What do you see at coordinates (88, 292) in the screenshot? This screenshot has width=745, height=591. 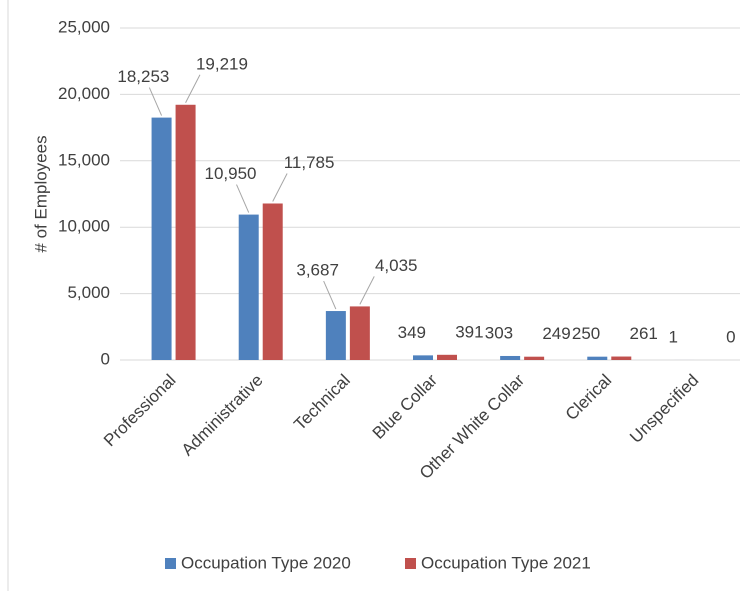 I see `y-tick-label: 5,000` at bounding box center [88, 292].